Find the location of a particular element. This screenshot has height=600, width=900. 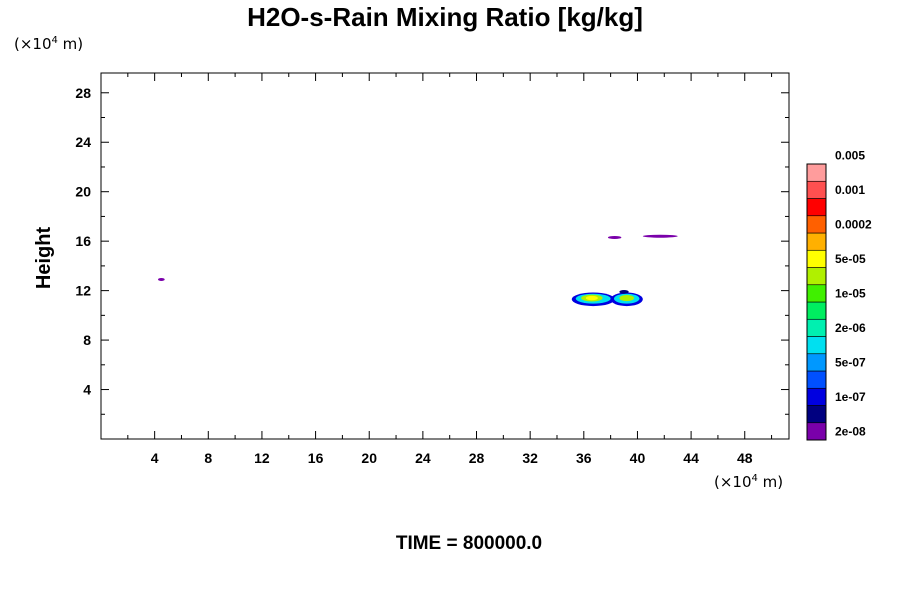

x-tick-label-8: 8 is located at coordinates (208, 458).